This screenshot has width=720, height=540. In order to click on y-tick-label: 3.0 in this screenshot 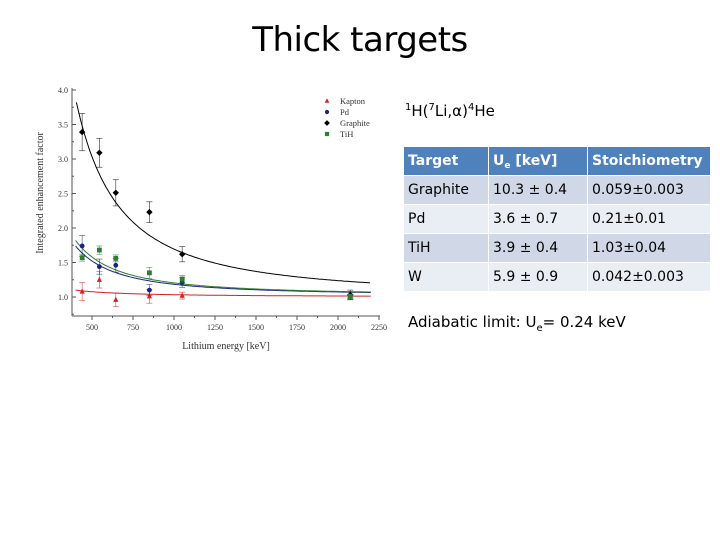, I will do `click(63, 159)`.